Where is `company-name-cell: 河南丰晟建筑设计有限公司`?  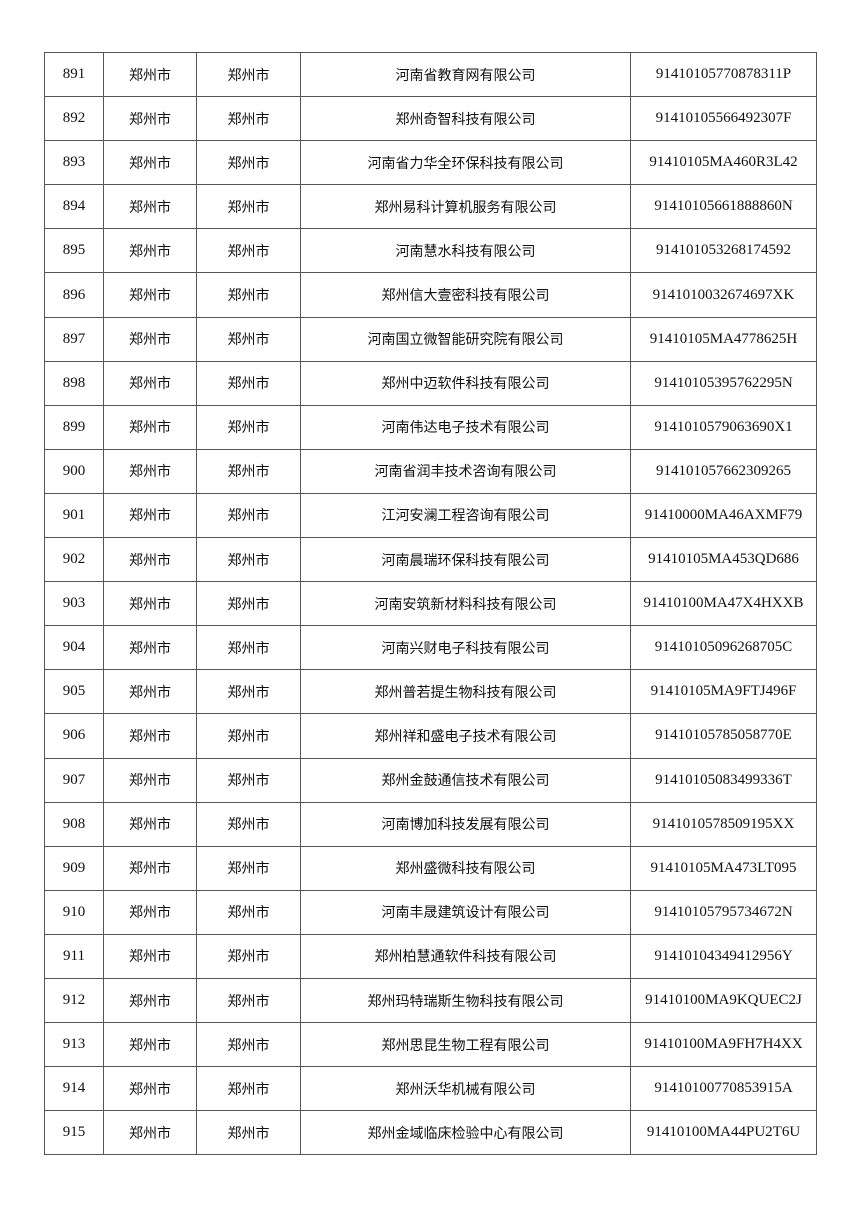
company-name-cell: 河南丰晟建筑设计有限公司 is located at coordinates (465, 912).